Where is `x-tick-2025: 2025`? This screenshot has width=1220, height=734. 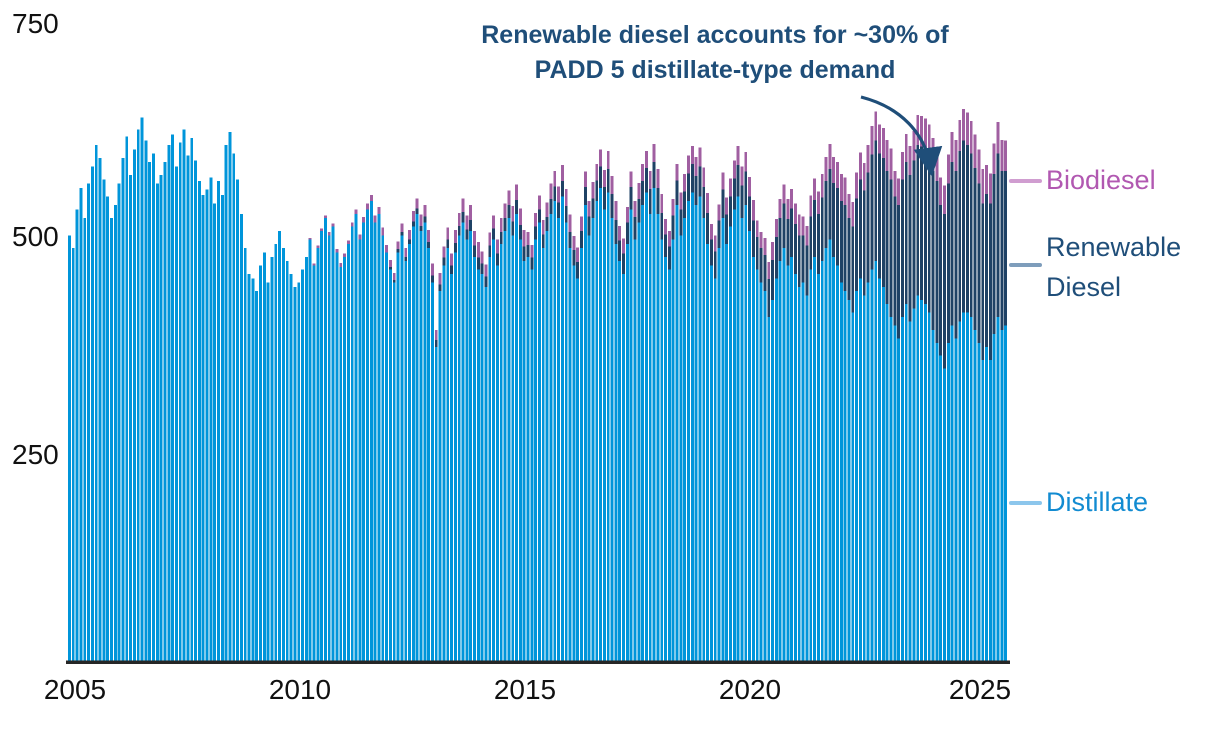 x-tick-2025: 2025 is located at coordinates (980, 689).